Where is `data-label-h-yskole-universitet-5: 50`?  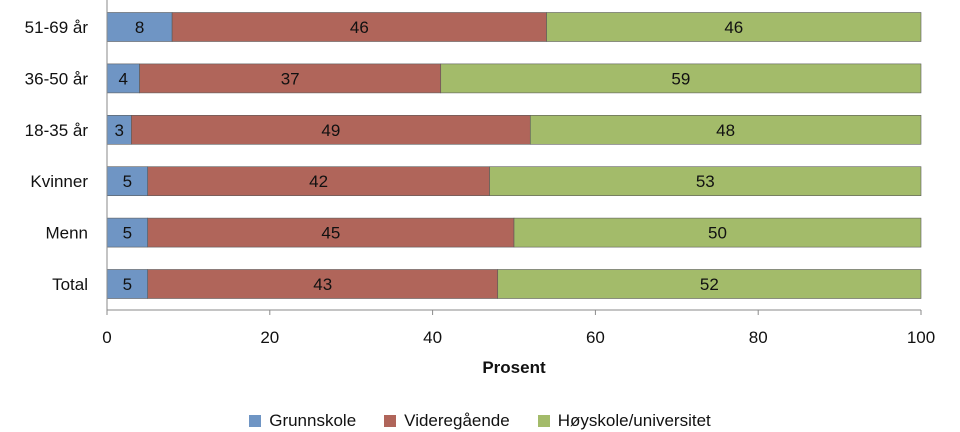
data-label-h-yskole-universitet-5: 50 is located at coordinates (717, 233).